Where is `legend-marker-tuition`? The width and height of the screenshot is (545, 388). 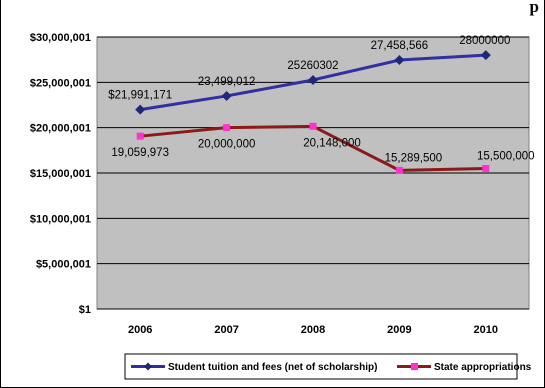 legend-marker-tuition is located at coordinates (148, 366).